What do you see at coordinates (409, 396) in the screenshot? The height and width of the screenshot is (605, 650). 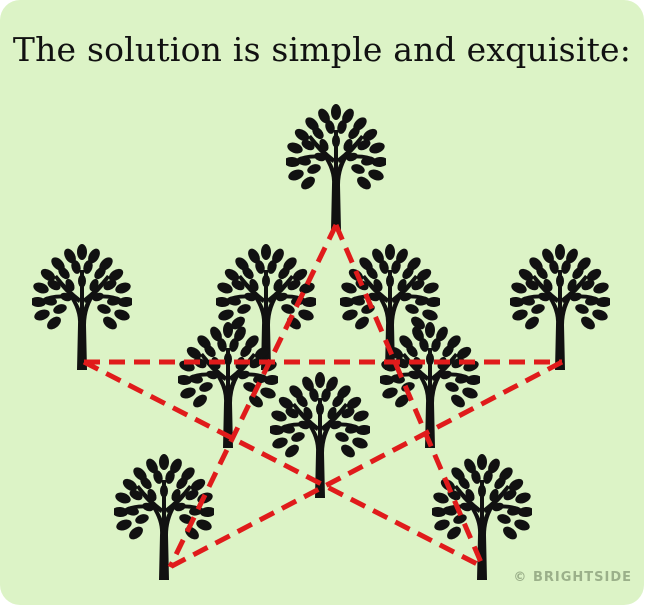 I see `star-line-top-to-bottom-right` at bounding box center [409, 396].